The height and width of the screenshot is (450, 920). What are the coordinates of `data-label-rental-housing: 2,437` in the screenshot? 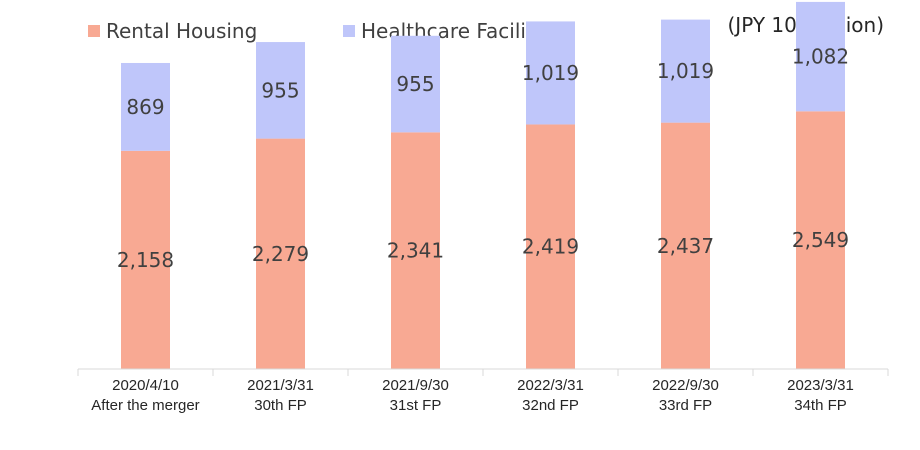 It's located at (685, 246).